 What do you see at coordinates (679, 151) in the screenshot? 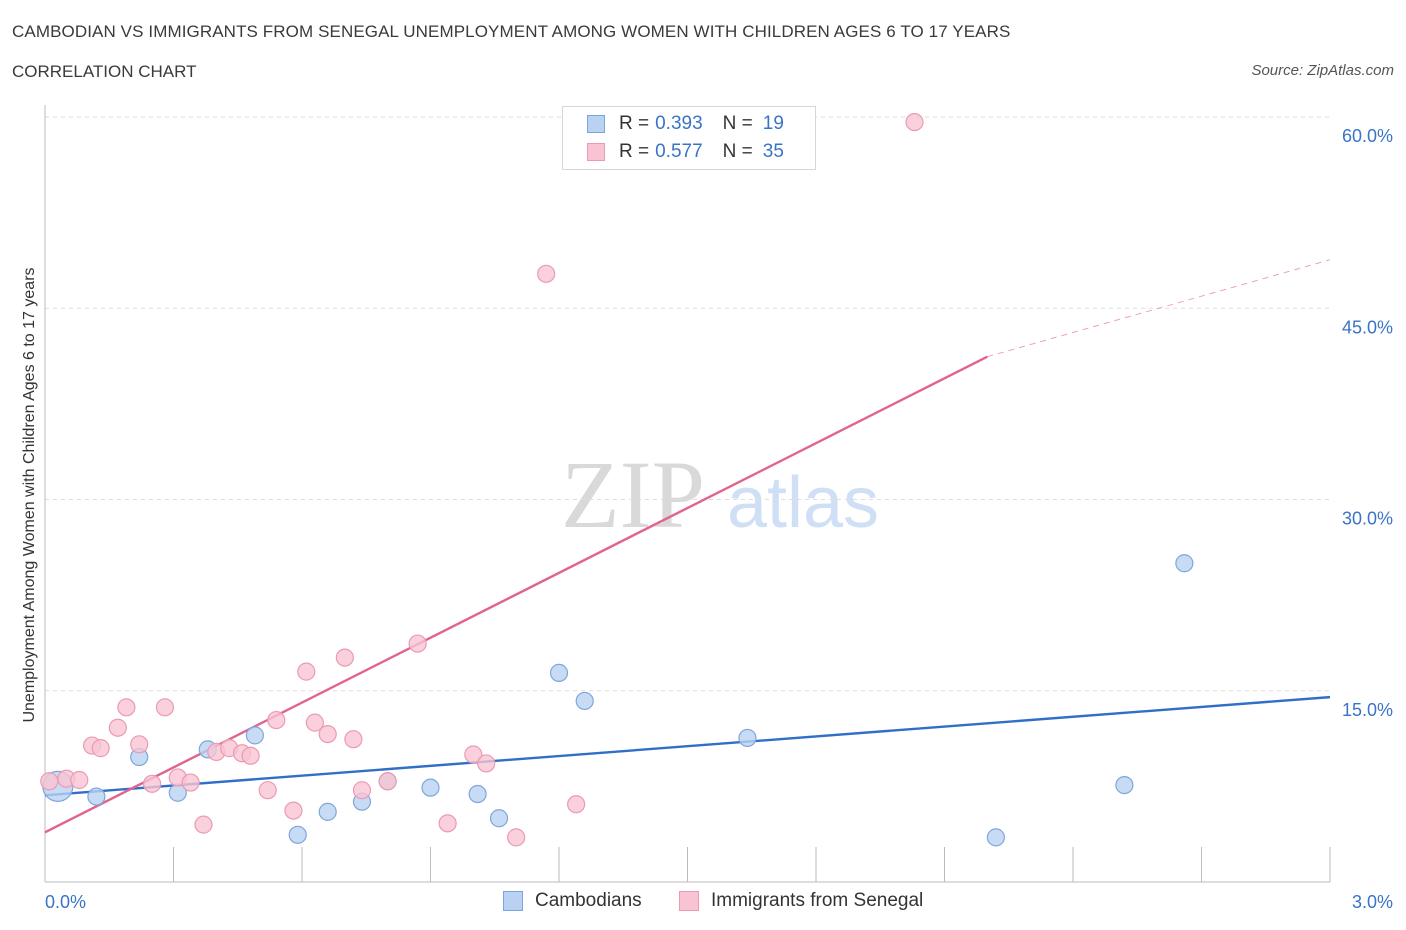
I see `legend-r-value: 0.577` at bounding box center [679, 151].